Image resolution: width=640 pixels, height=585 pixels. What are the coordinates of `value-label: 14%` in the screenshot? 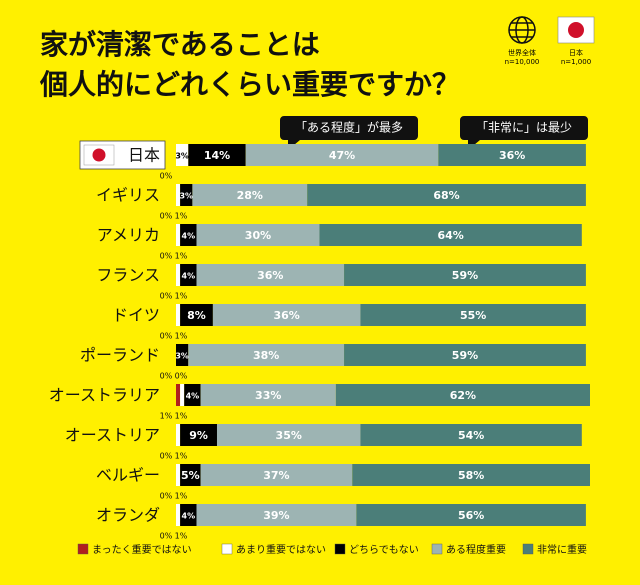 It's located at (217, 155).